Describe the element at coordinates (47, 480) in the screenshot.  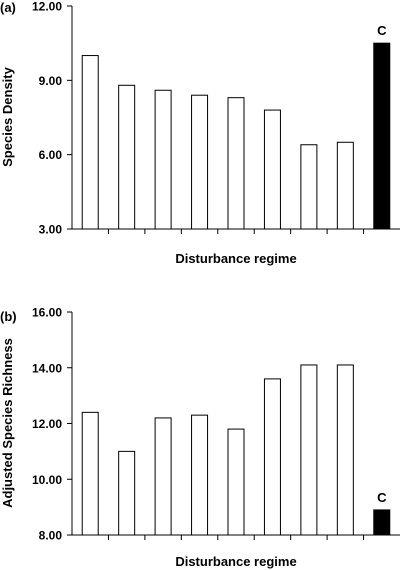
I see `panel-b-y-tick-label: 10.00` at that location.